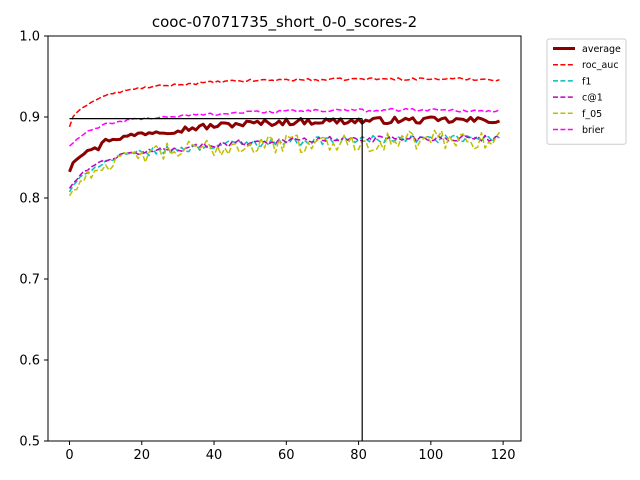  What do you see at coordinates (601, 49) in the screenshot?
I see `legend-label: average` at bounding box center [601, 49].